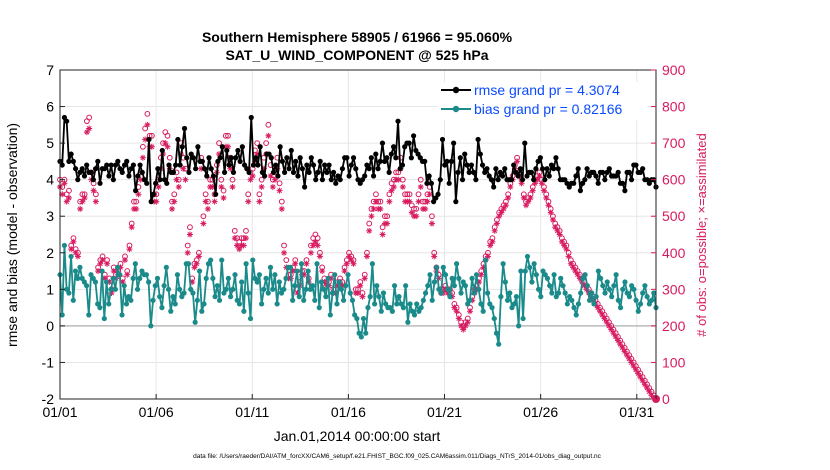  What do you see at coordinates (701, 234) in the screenshot?
I see `y-axis-right-label: # of obs: o=possible; ×=assimilated` at bounding box center [701, 234].